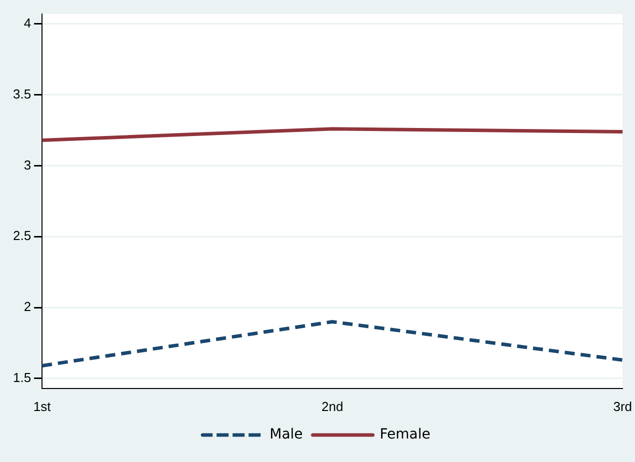 The height and width of the screenshot is (462, 635). Describe the element at coordinates (286, 434) in the screenshot. I see `legend-label: Male` at that location.